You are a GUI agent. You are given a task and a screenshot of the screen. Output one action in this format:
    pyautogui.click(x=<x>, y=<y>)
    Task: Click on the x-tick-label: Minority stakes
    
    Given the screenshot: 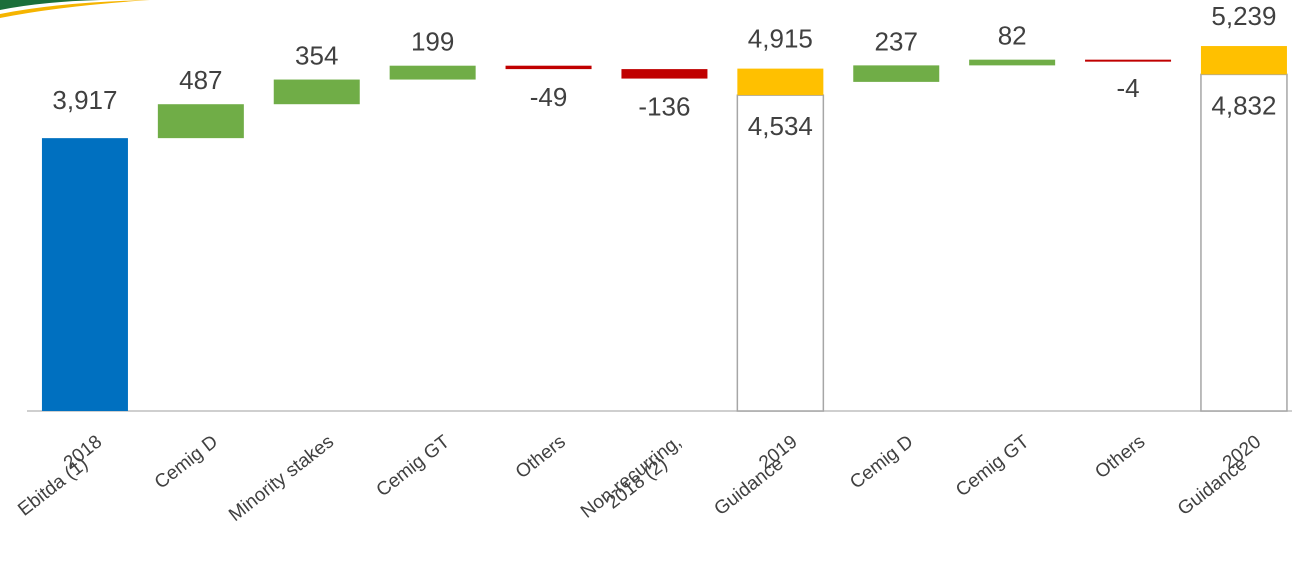 What is the action you would take?
    pyautogui.click(x=281, y=478)
    